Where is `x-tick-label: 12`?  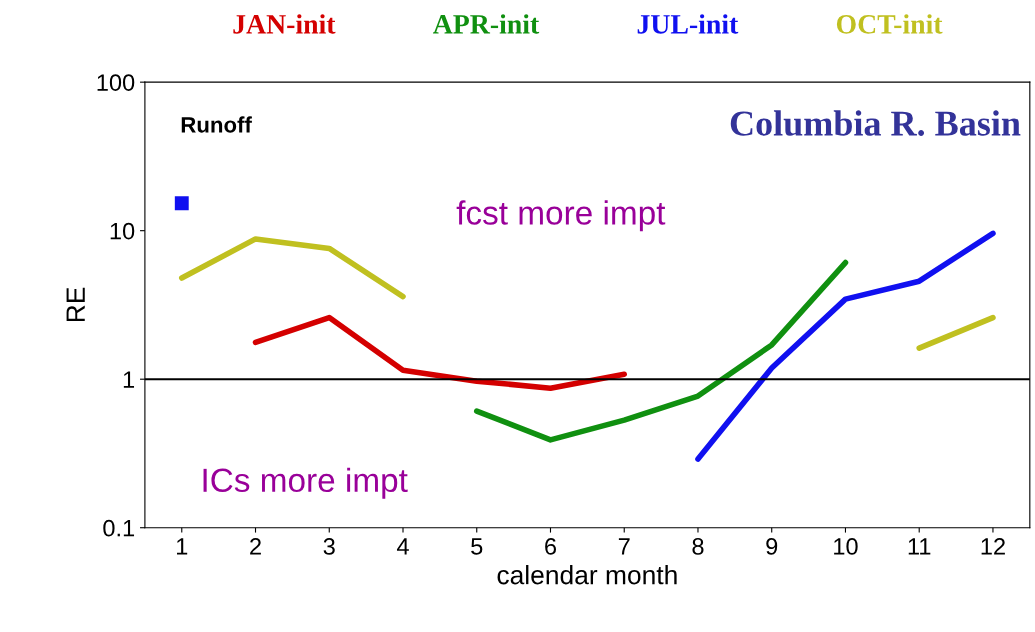 x-tick-label: 12 is located at coordinates (993, 546).